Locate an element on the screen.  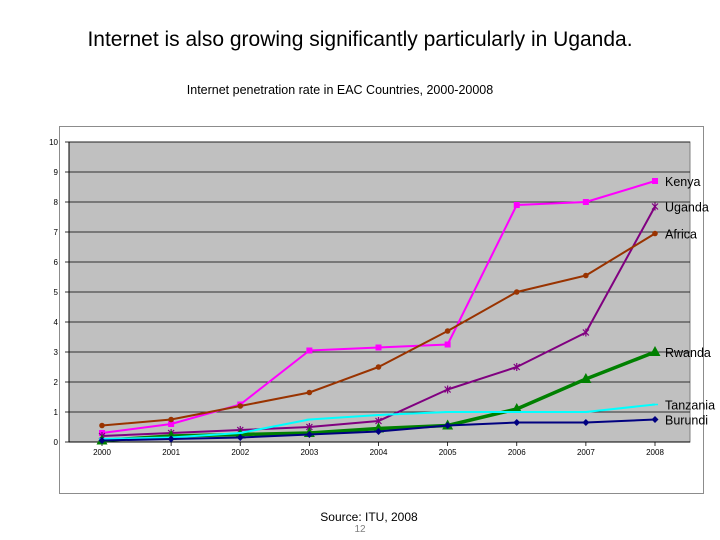
y-tick-label: 3 is located at coordinates (56, 352).